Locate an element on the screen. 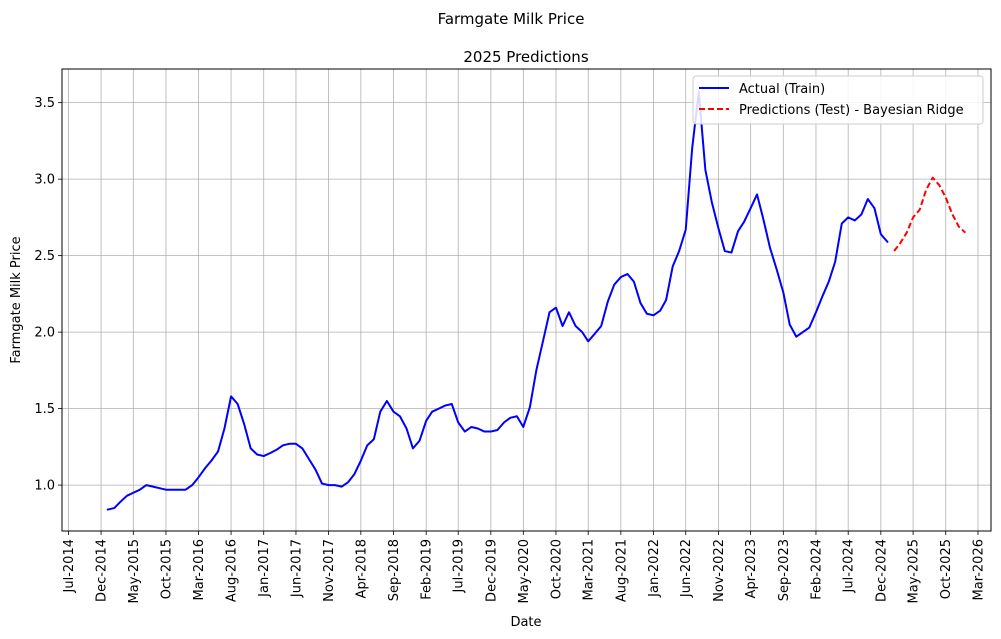 This screenshot has height=639, width=1001. x-tick-label: May-2015 is located at coordinates (134, 571).